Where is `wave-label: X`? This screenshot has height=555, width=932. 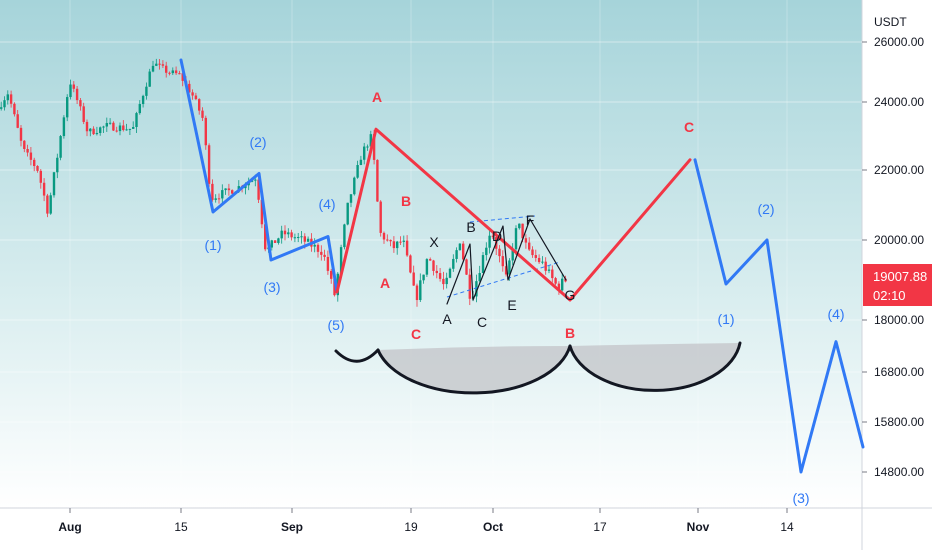
wave-label: X is located at coordinates (434, 242).